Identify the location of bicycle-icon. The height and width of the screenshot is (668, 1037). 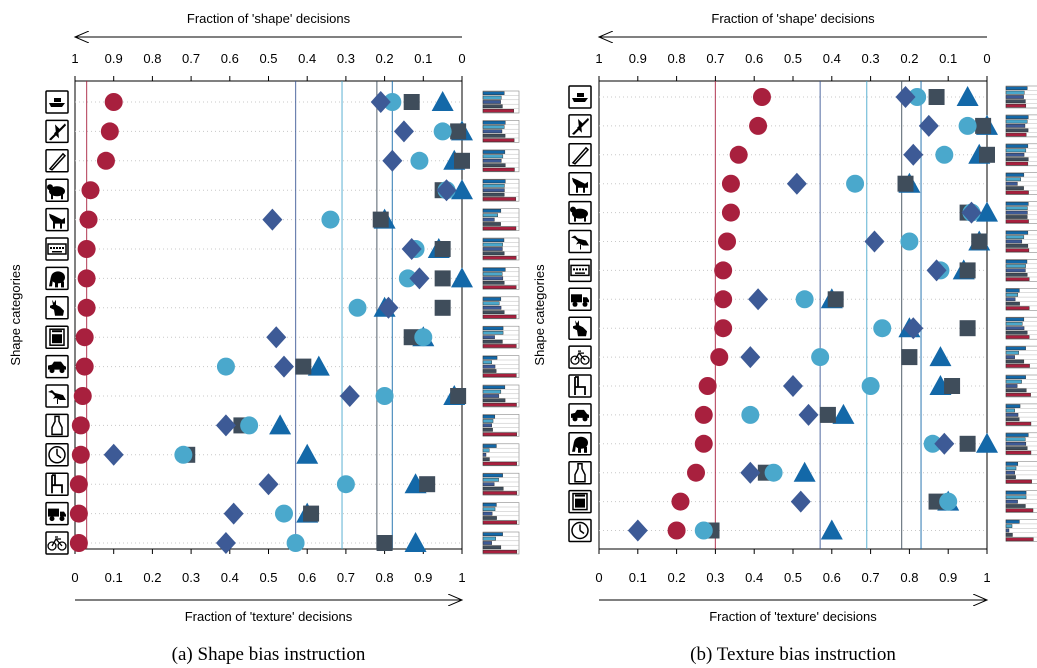
(580, 357).